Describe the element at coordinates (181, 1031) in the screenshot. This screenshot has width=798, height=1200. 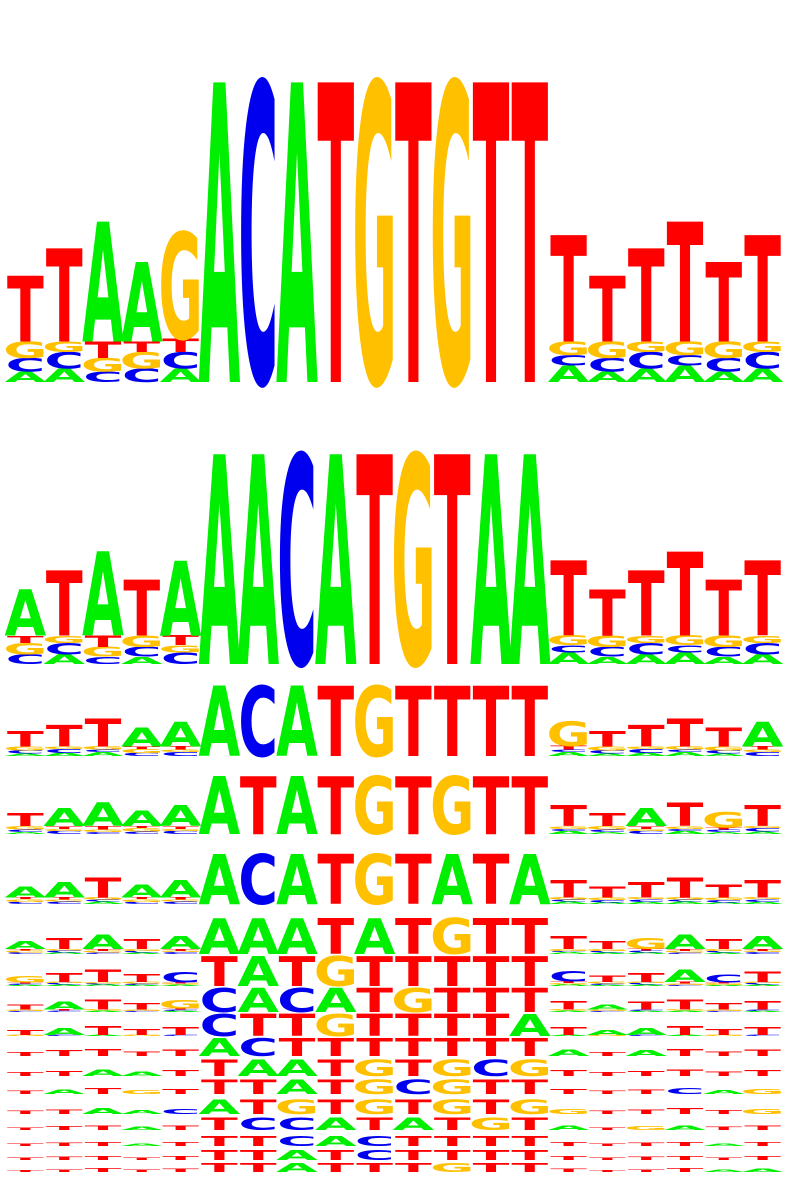
I see `logo-column: CT` at that location.